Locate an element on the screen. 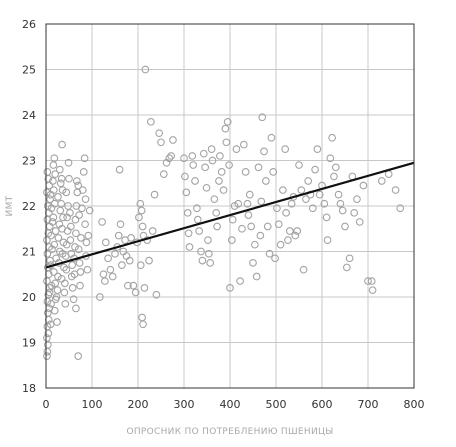  x-tick-label: 400 is located at coordinates (230, 404).